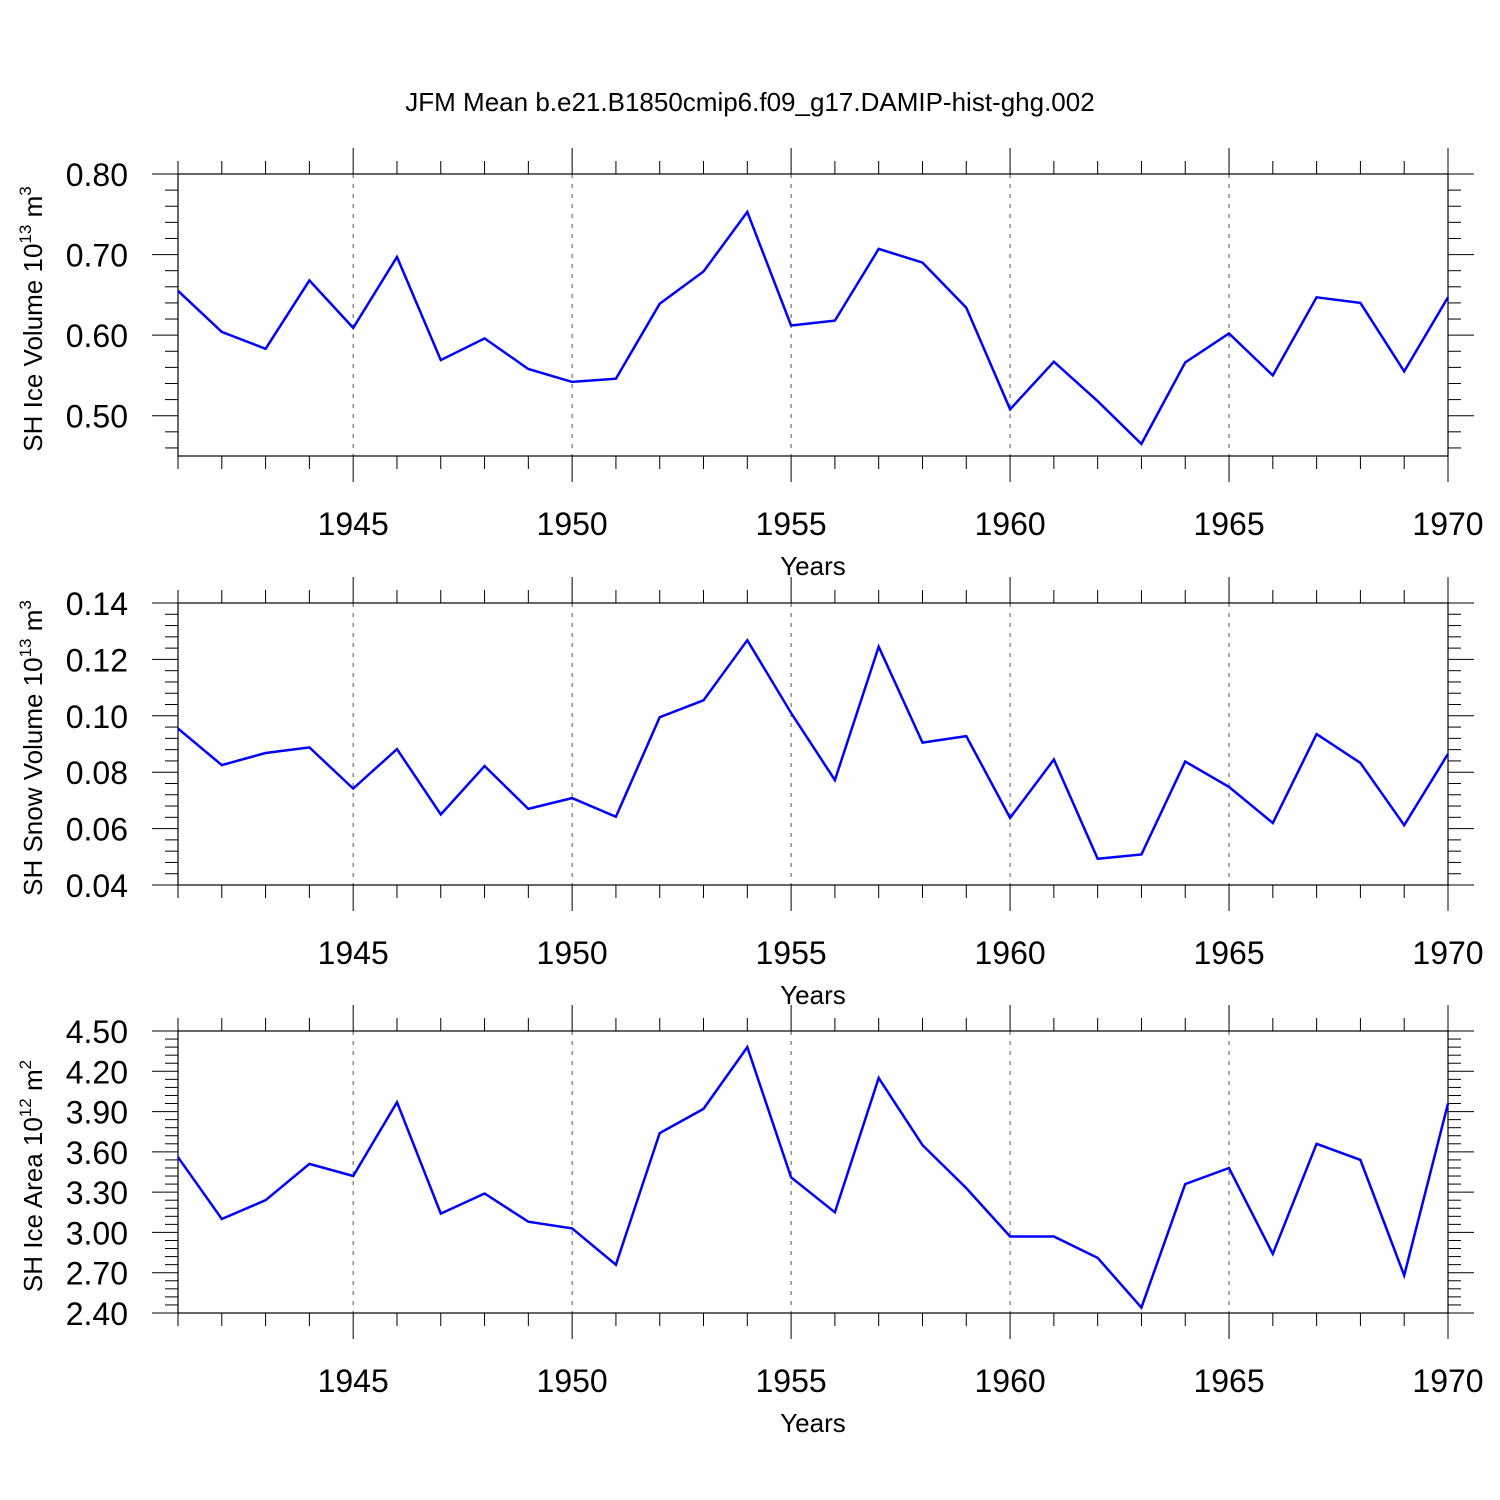  I want to click on y-axis-label: SH Ice Volume 1013 m3, so click(32, 318).